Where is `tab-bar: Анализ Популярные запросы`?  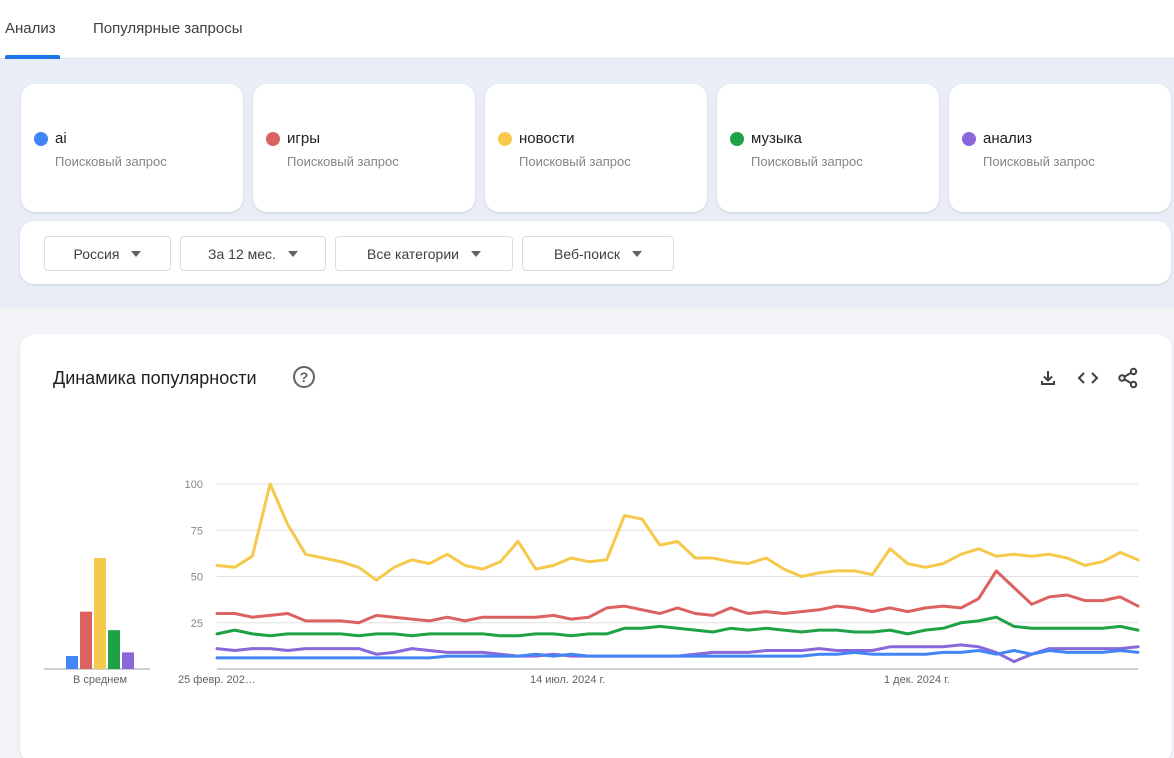 tab-bar: Анализ Популярные запросы is located at coordinates (587, 29).